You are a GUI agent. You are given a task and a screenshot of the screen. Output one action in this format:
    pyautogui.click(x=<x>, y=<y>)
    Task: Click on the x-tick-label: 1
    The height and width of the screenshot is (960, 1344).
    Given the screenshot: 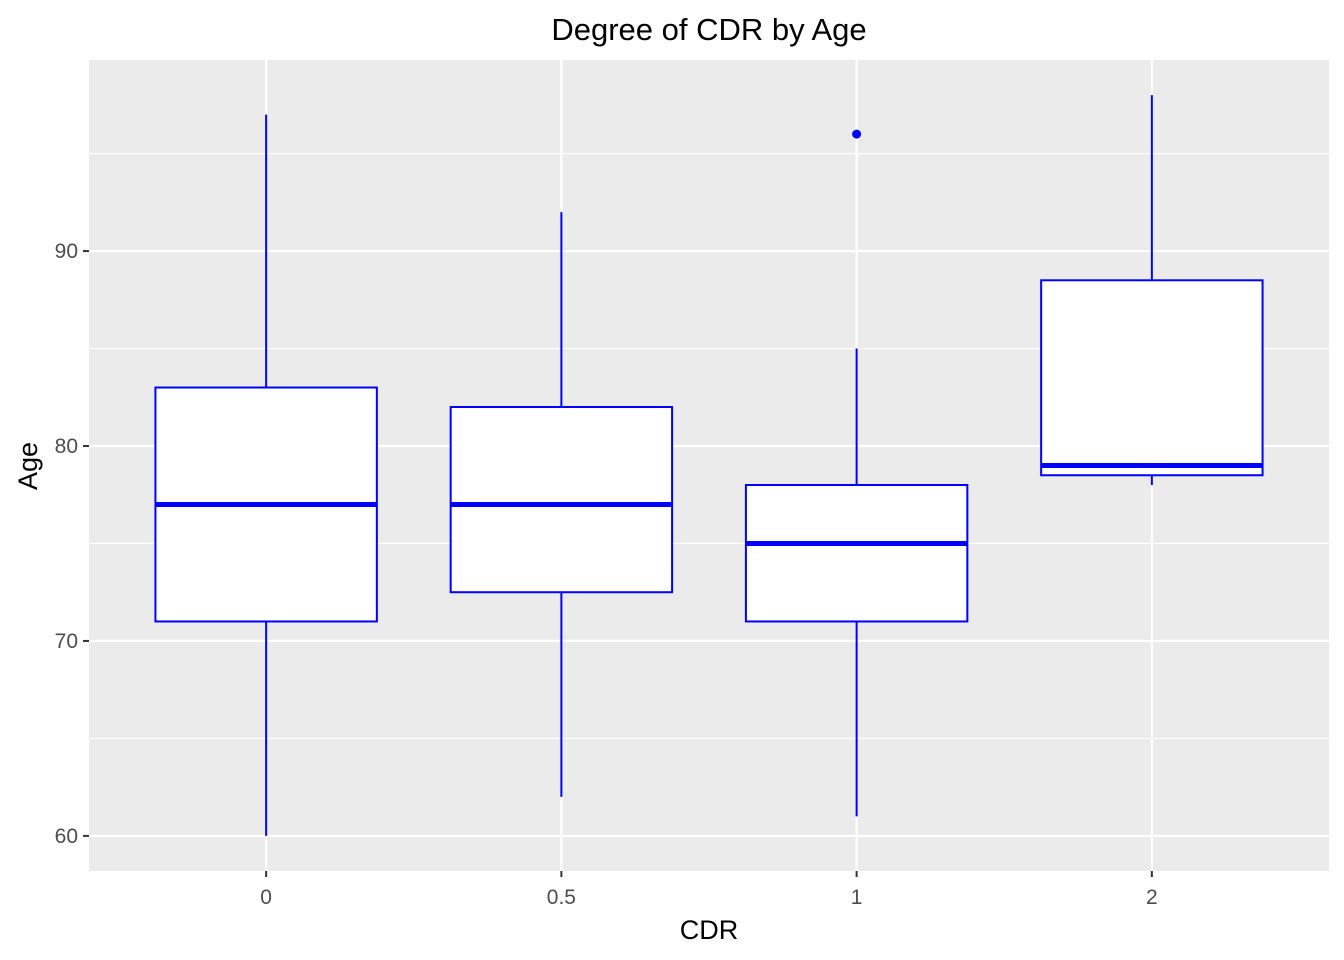 What is the action you would take?
    pyautogui.click(x=857, y=897)
    